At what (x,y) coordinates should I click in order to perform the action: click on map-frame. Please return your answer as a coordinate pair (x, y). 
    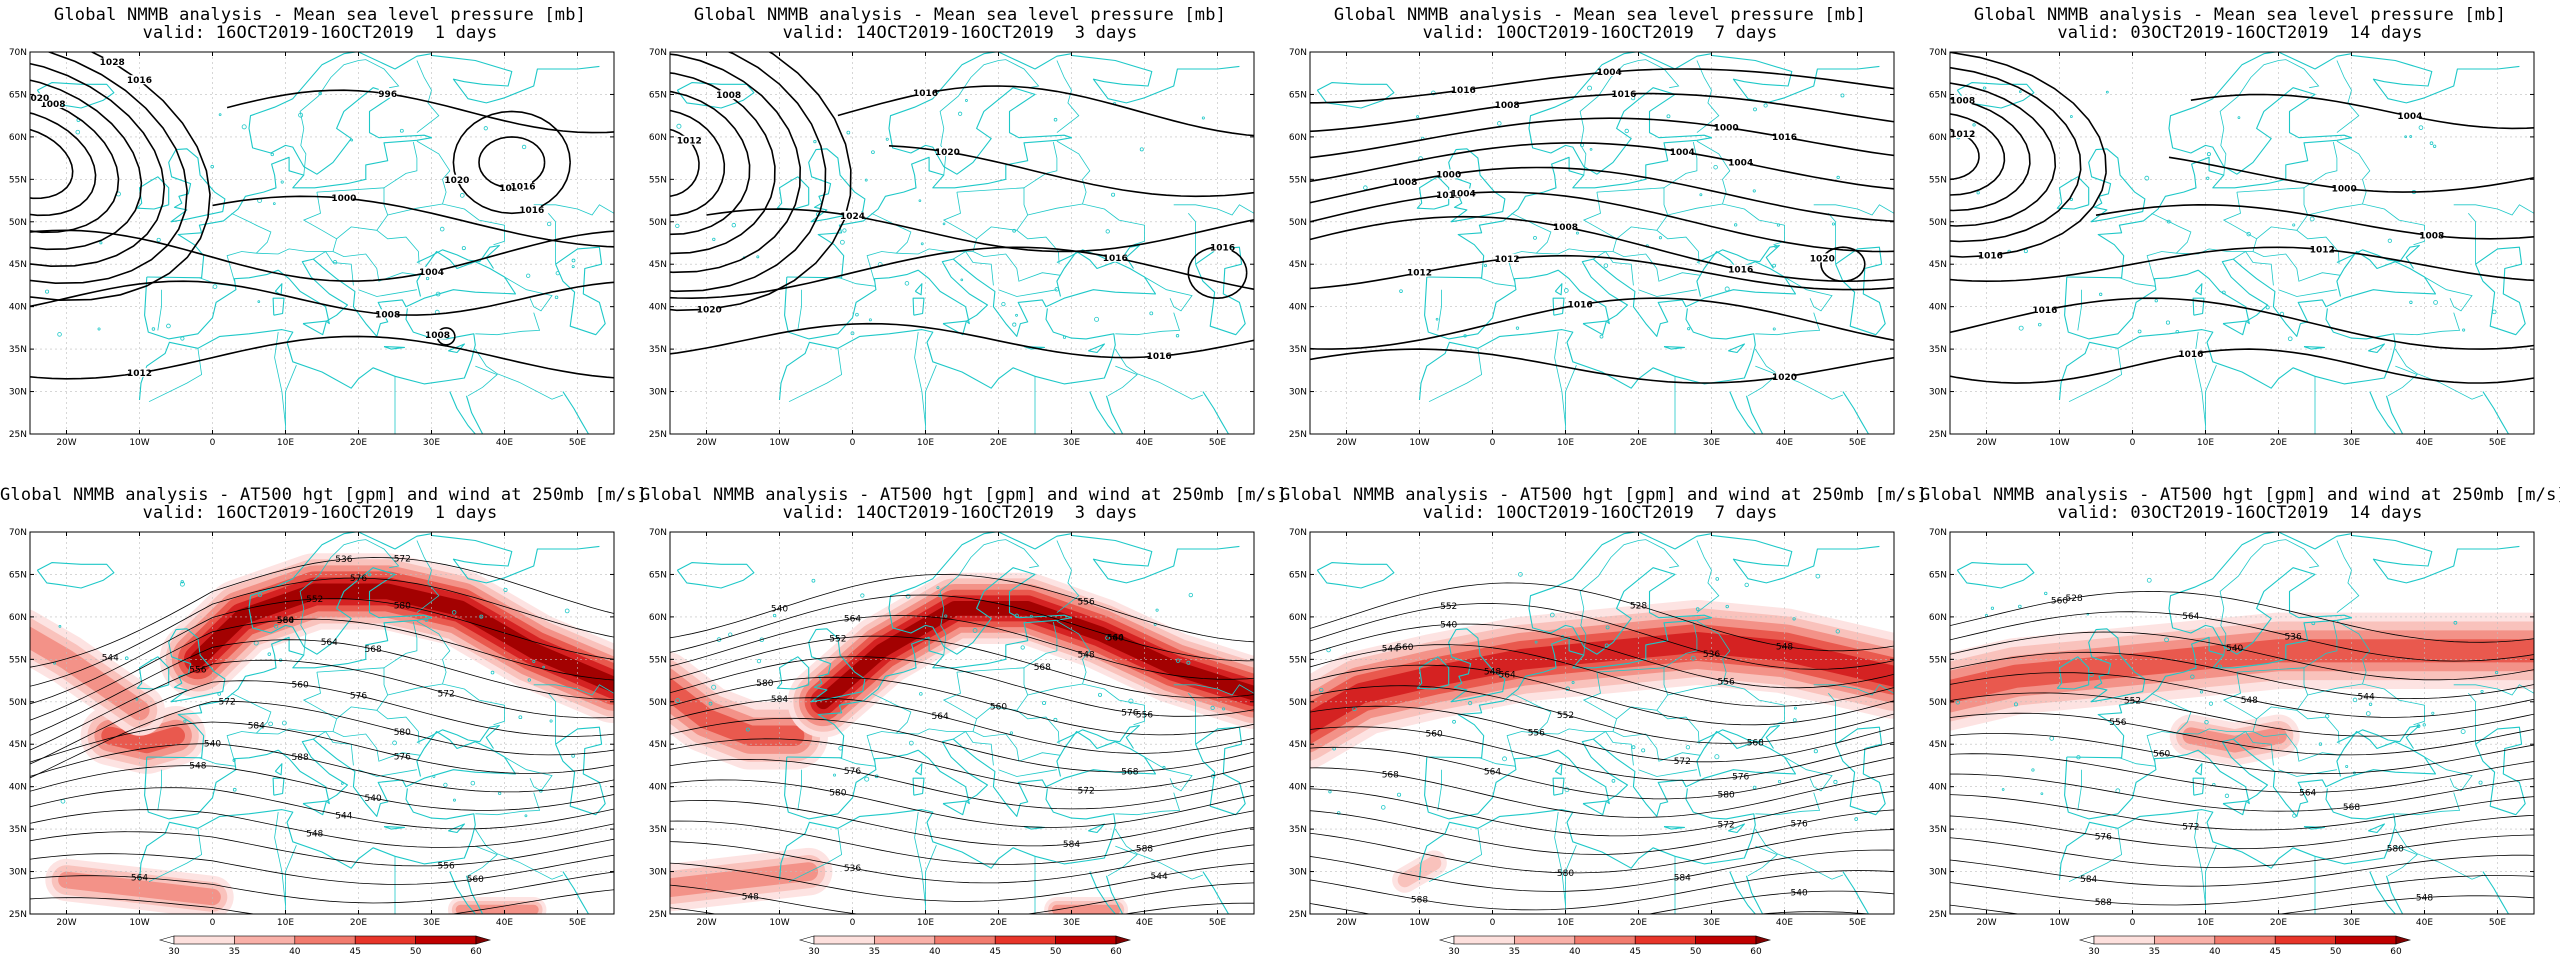
    Looking at the image, I should click on (962, 723).